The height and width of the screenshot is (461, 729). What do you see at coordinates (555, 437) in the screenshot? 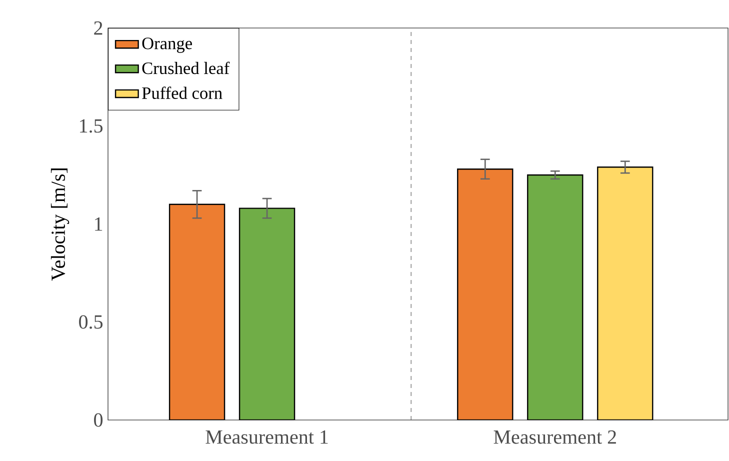
I see `x-tick-label: Measurement 2` at bounding box center [555, 437].